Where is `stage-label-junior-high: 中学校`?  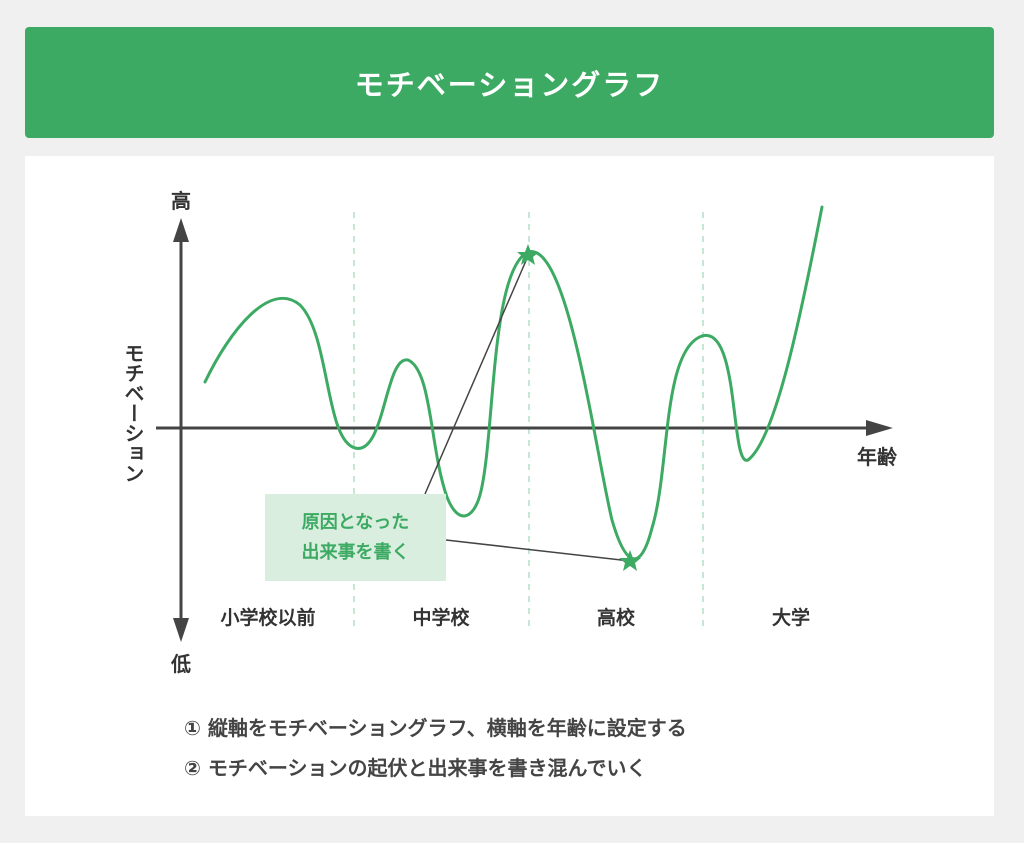
stage-label-junior-high: 中学校 is located at coordinates (441, 617).